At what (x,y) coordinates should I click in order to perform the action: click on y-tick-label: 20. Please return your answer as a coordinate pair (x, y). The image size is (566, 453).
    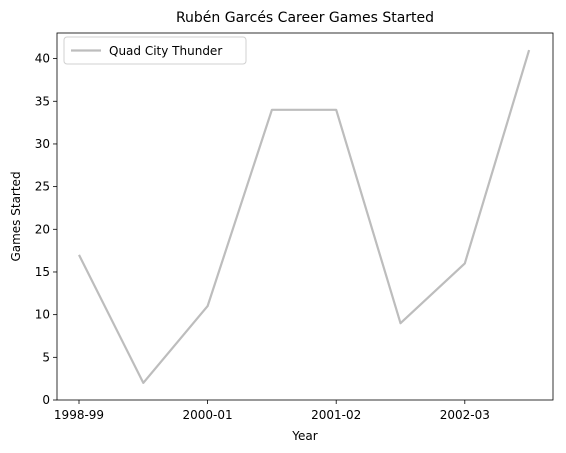
    Looking at the image, I should click on (42, 229).